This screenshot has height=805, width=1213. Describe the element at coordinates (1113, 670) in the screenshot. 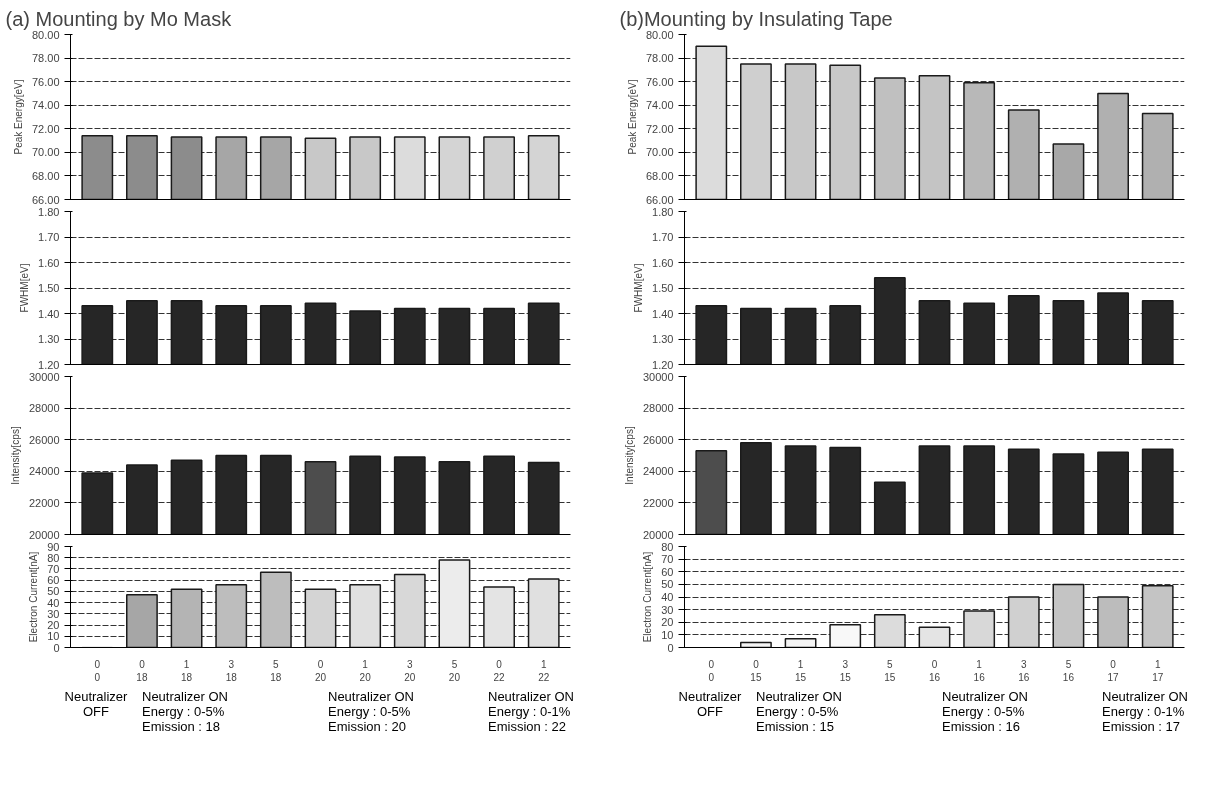

I see `x-tick-label: 0 17` at that location.